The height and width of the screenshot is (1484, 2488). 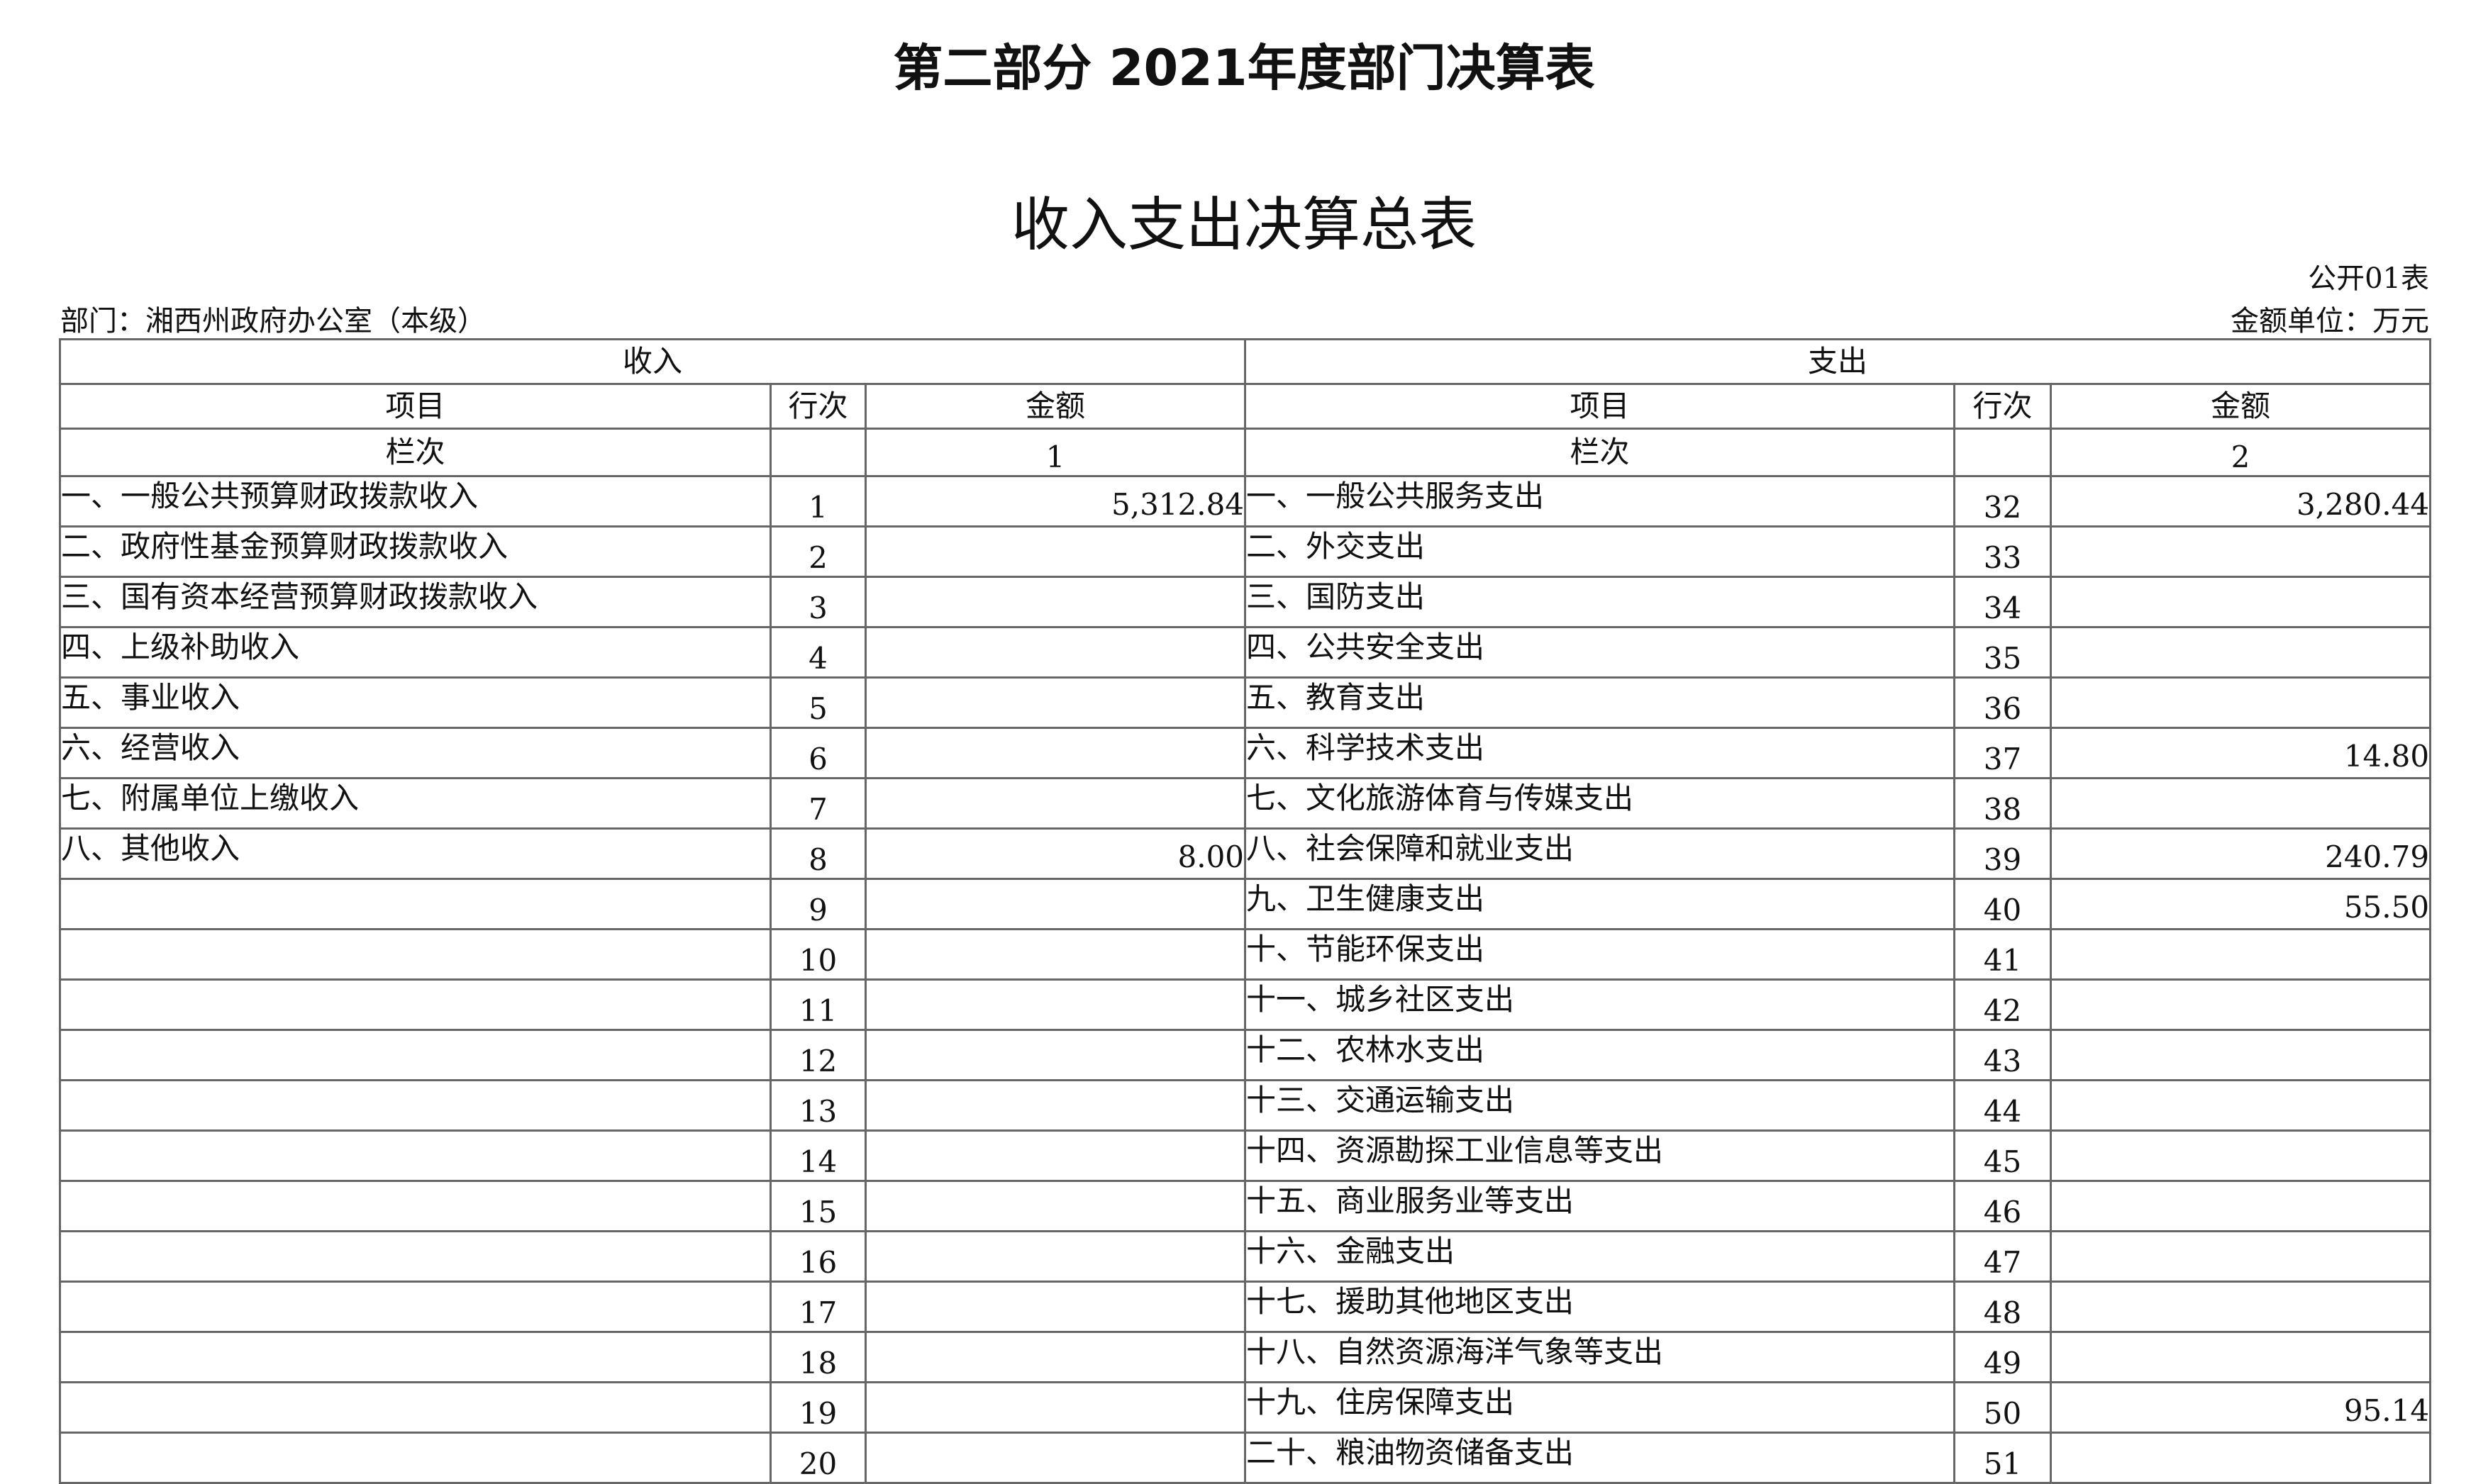 I want to click on expense-line-no: 48, so click(x=2003, y=1307).